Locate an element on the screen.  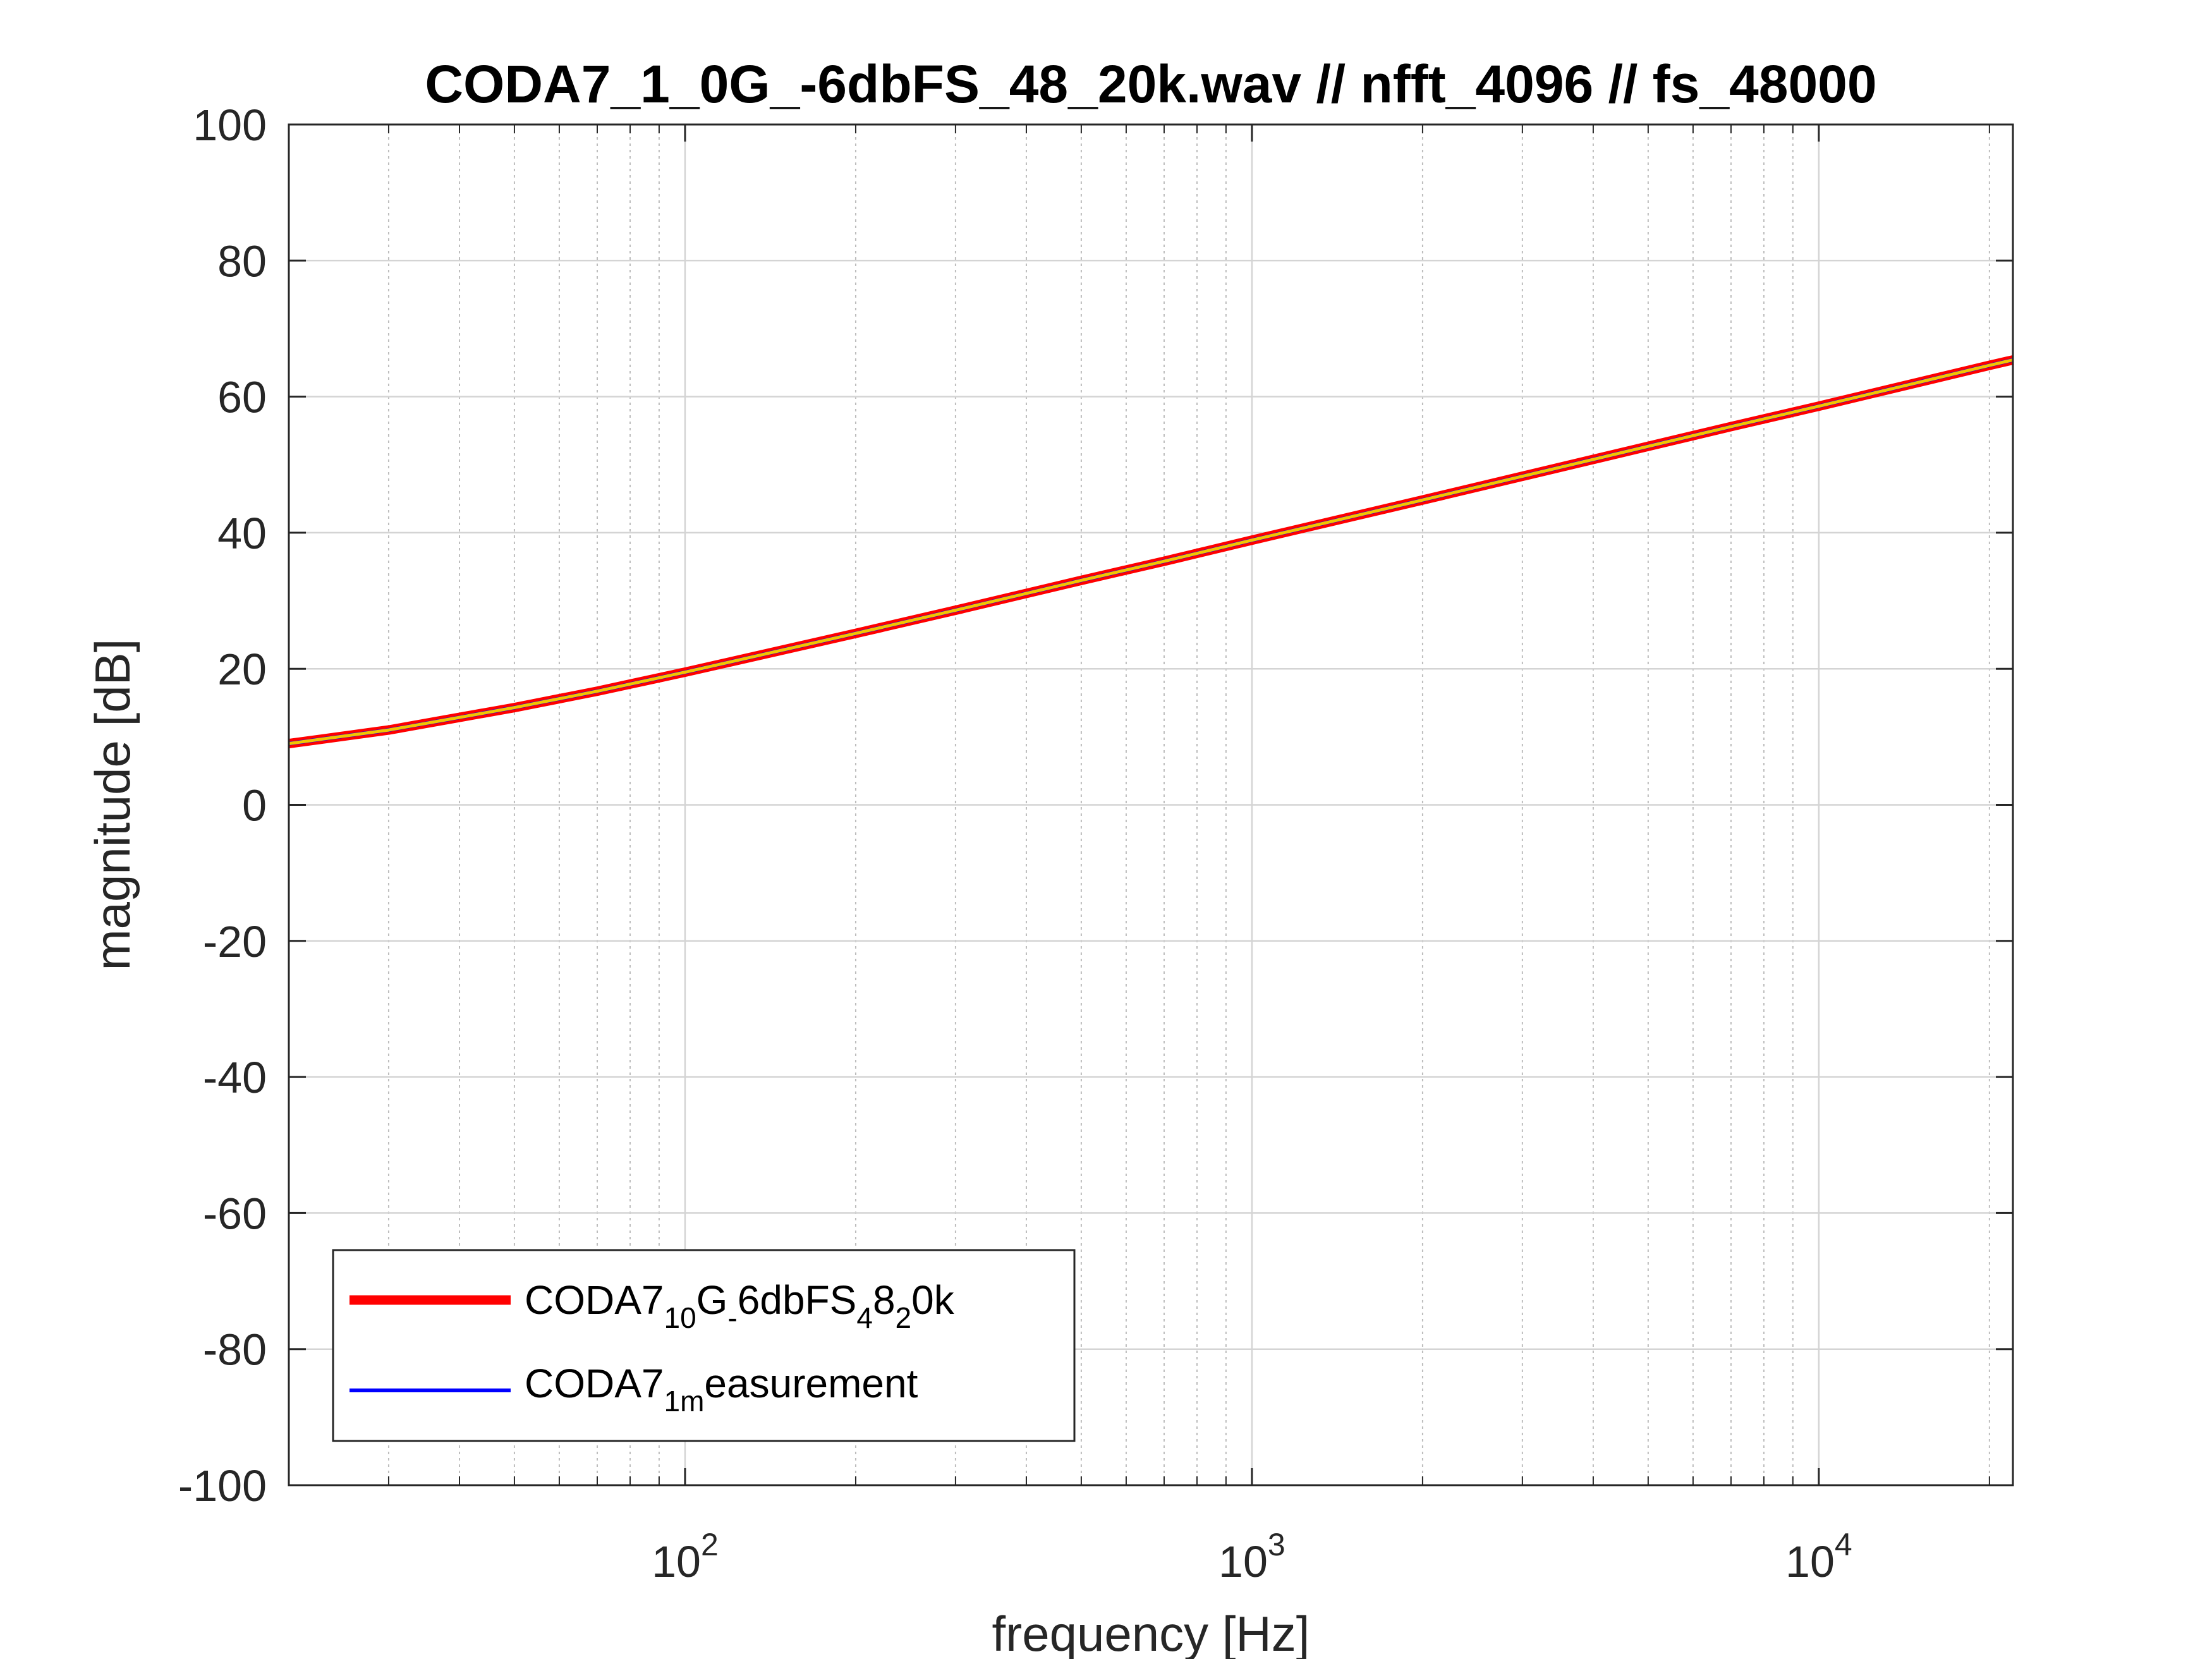
y-tick-label: 60 is located at coordinates (242, 397).